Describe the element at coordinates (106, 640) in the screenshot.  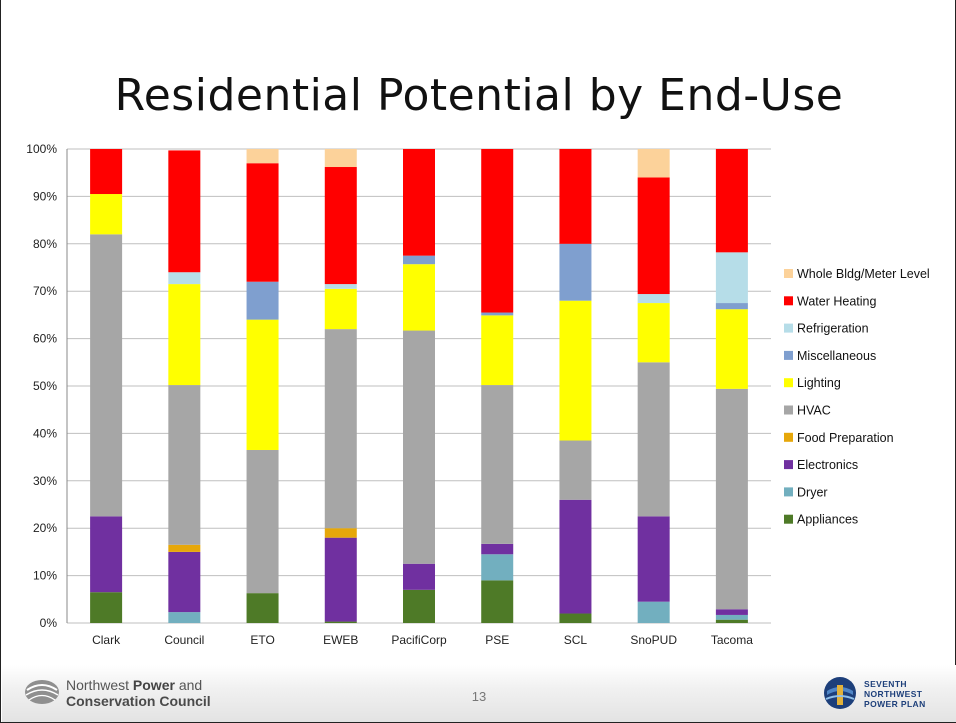
I see `x-tick-label: Clark` at that location.